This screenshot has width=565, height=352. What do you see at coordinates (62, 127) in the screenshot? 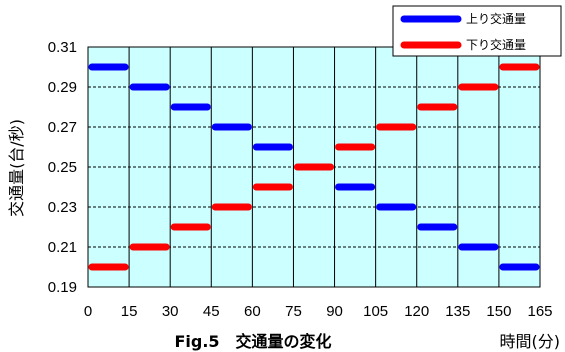
I see `y-tick-label: 0.27` at bounding box center [62, 127].